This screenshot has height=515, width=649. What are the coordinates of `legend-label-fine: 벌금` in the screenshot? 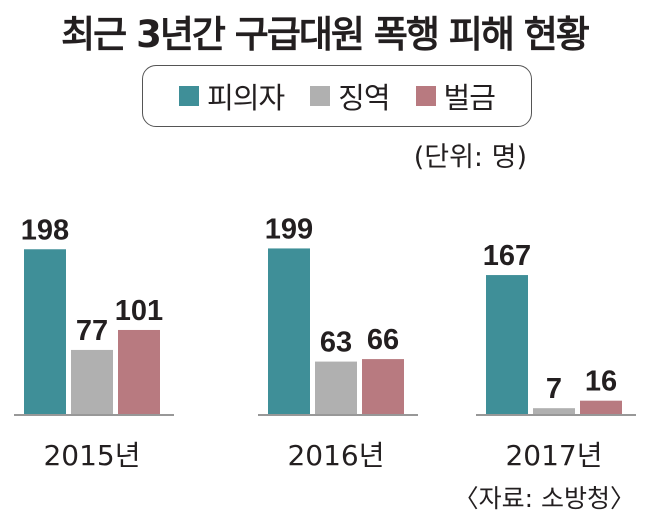 It's located at (469, 98).